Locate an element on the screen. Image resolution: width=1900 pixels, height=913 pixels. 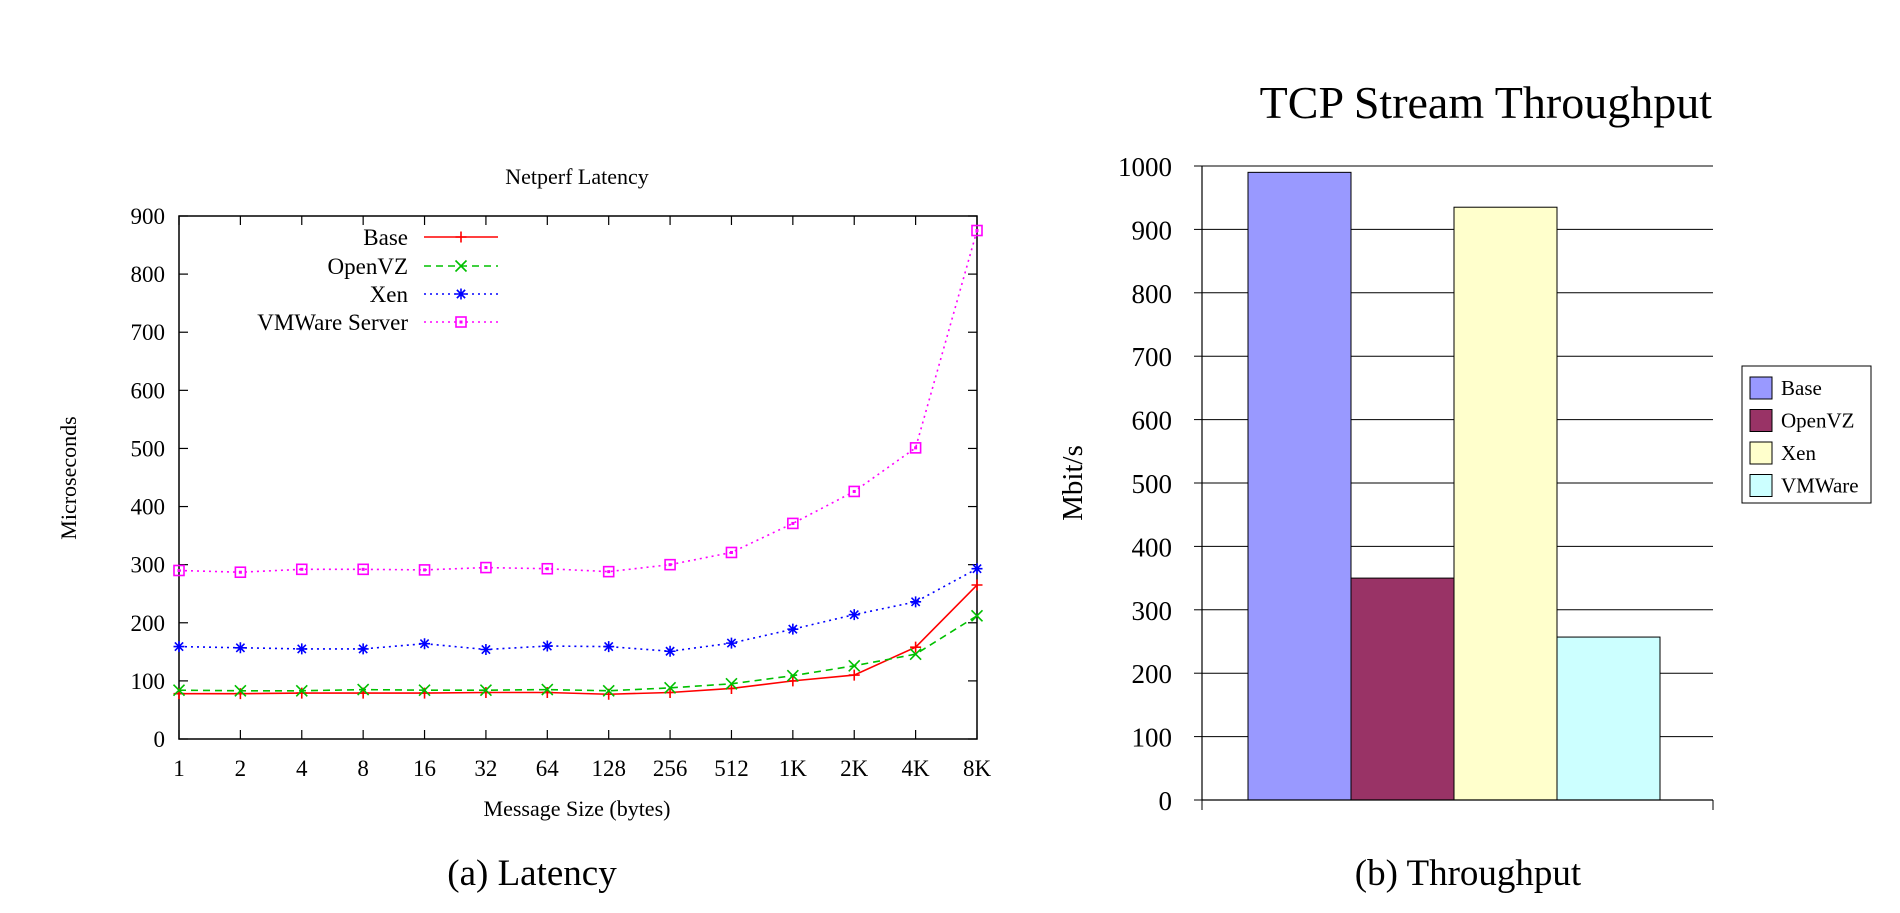
throughput-legend-swatch-openvz is located at coordinates (1761, 420).